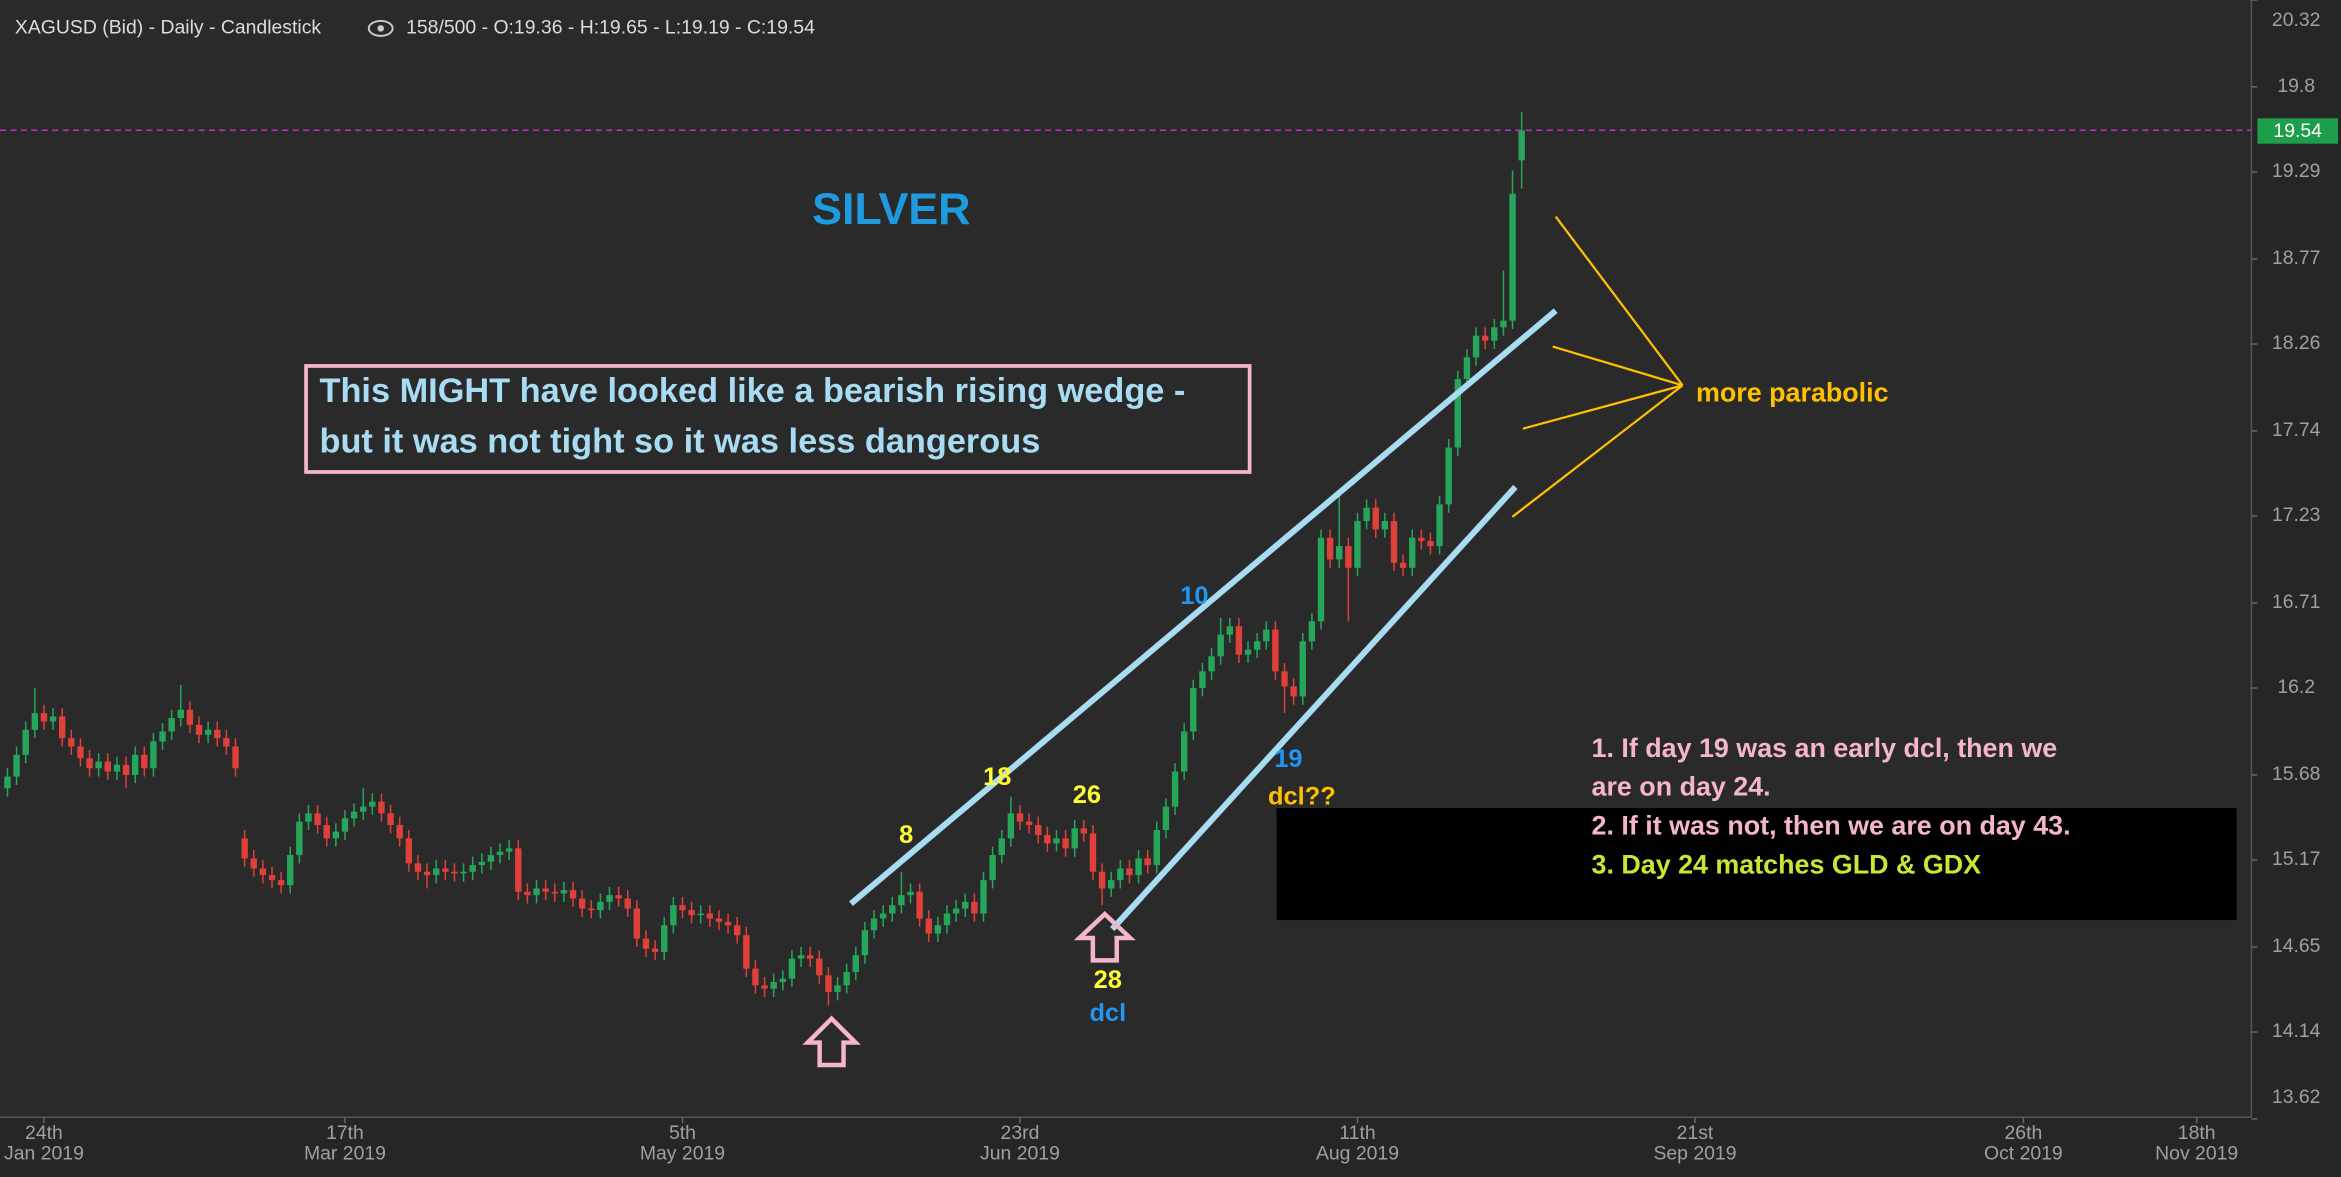 This screenshot has height=1177, width=2341. What do you see at coordinates (2296, 946) in the screenshot?
I see `y-tick-label: 14.65` at bounding box center [2296, 946].